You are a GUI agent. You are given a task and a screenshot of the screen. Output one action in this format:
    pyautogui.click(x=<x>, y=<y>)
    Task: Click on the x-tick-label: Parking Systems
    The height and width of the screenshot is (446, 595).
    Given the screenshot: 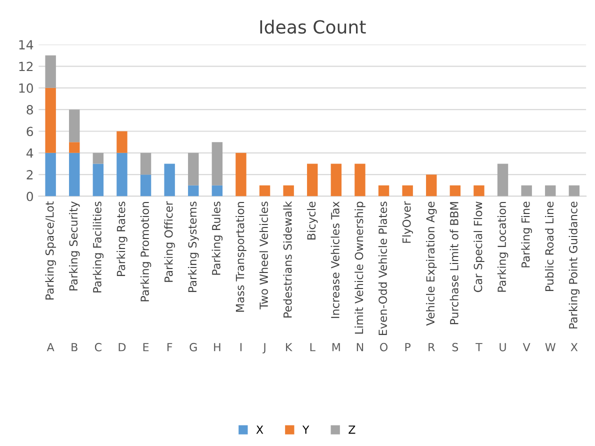 What is the action you would take?
    pyautogui.click(x=193, y=247)
    